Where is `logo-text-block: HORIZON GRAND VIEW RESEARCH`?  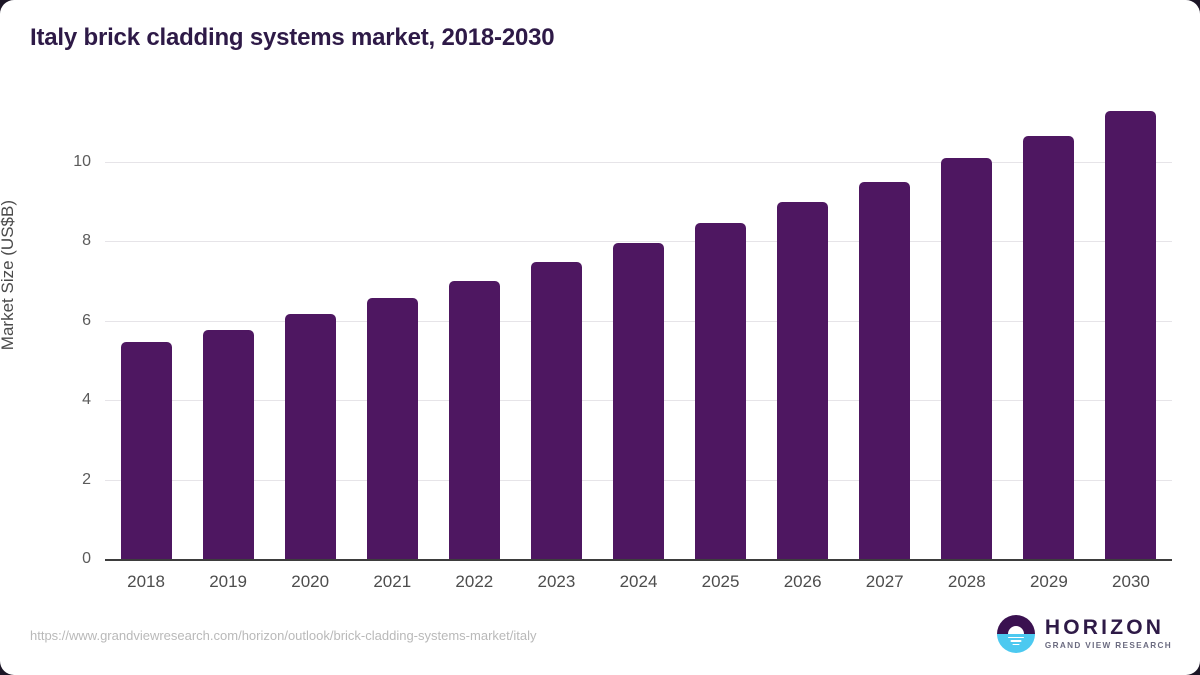
logo-text-block: HORIZON GRAND VIEW RESEARCH is located at coordinates (1108, 633).